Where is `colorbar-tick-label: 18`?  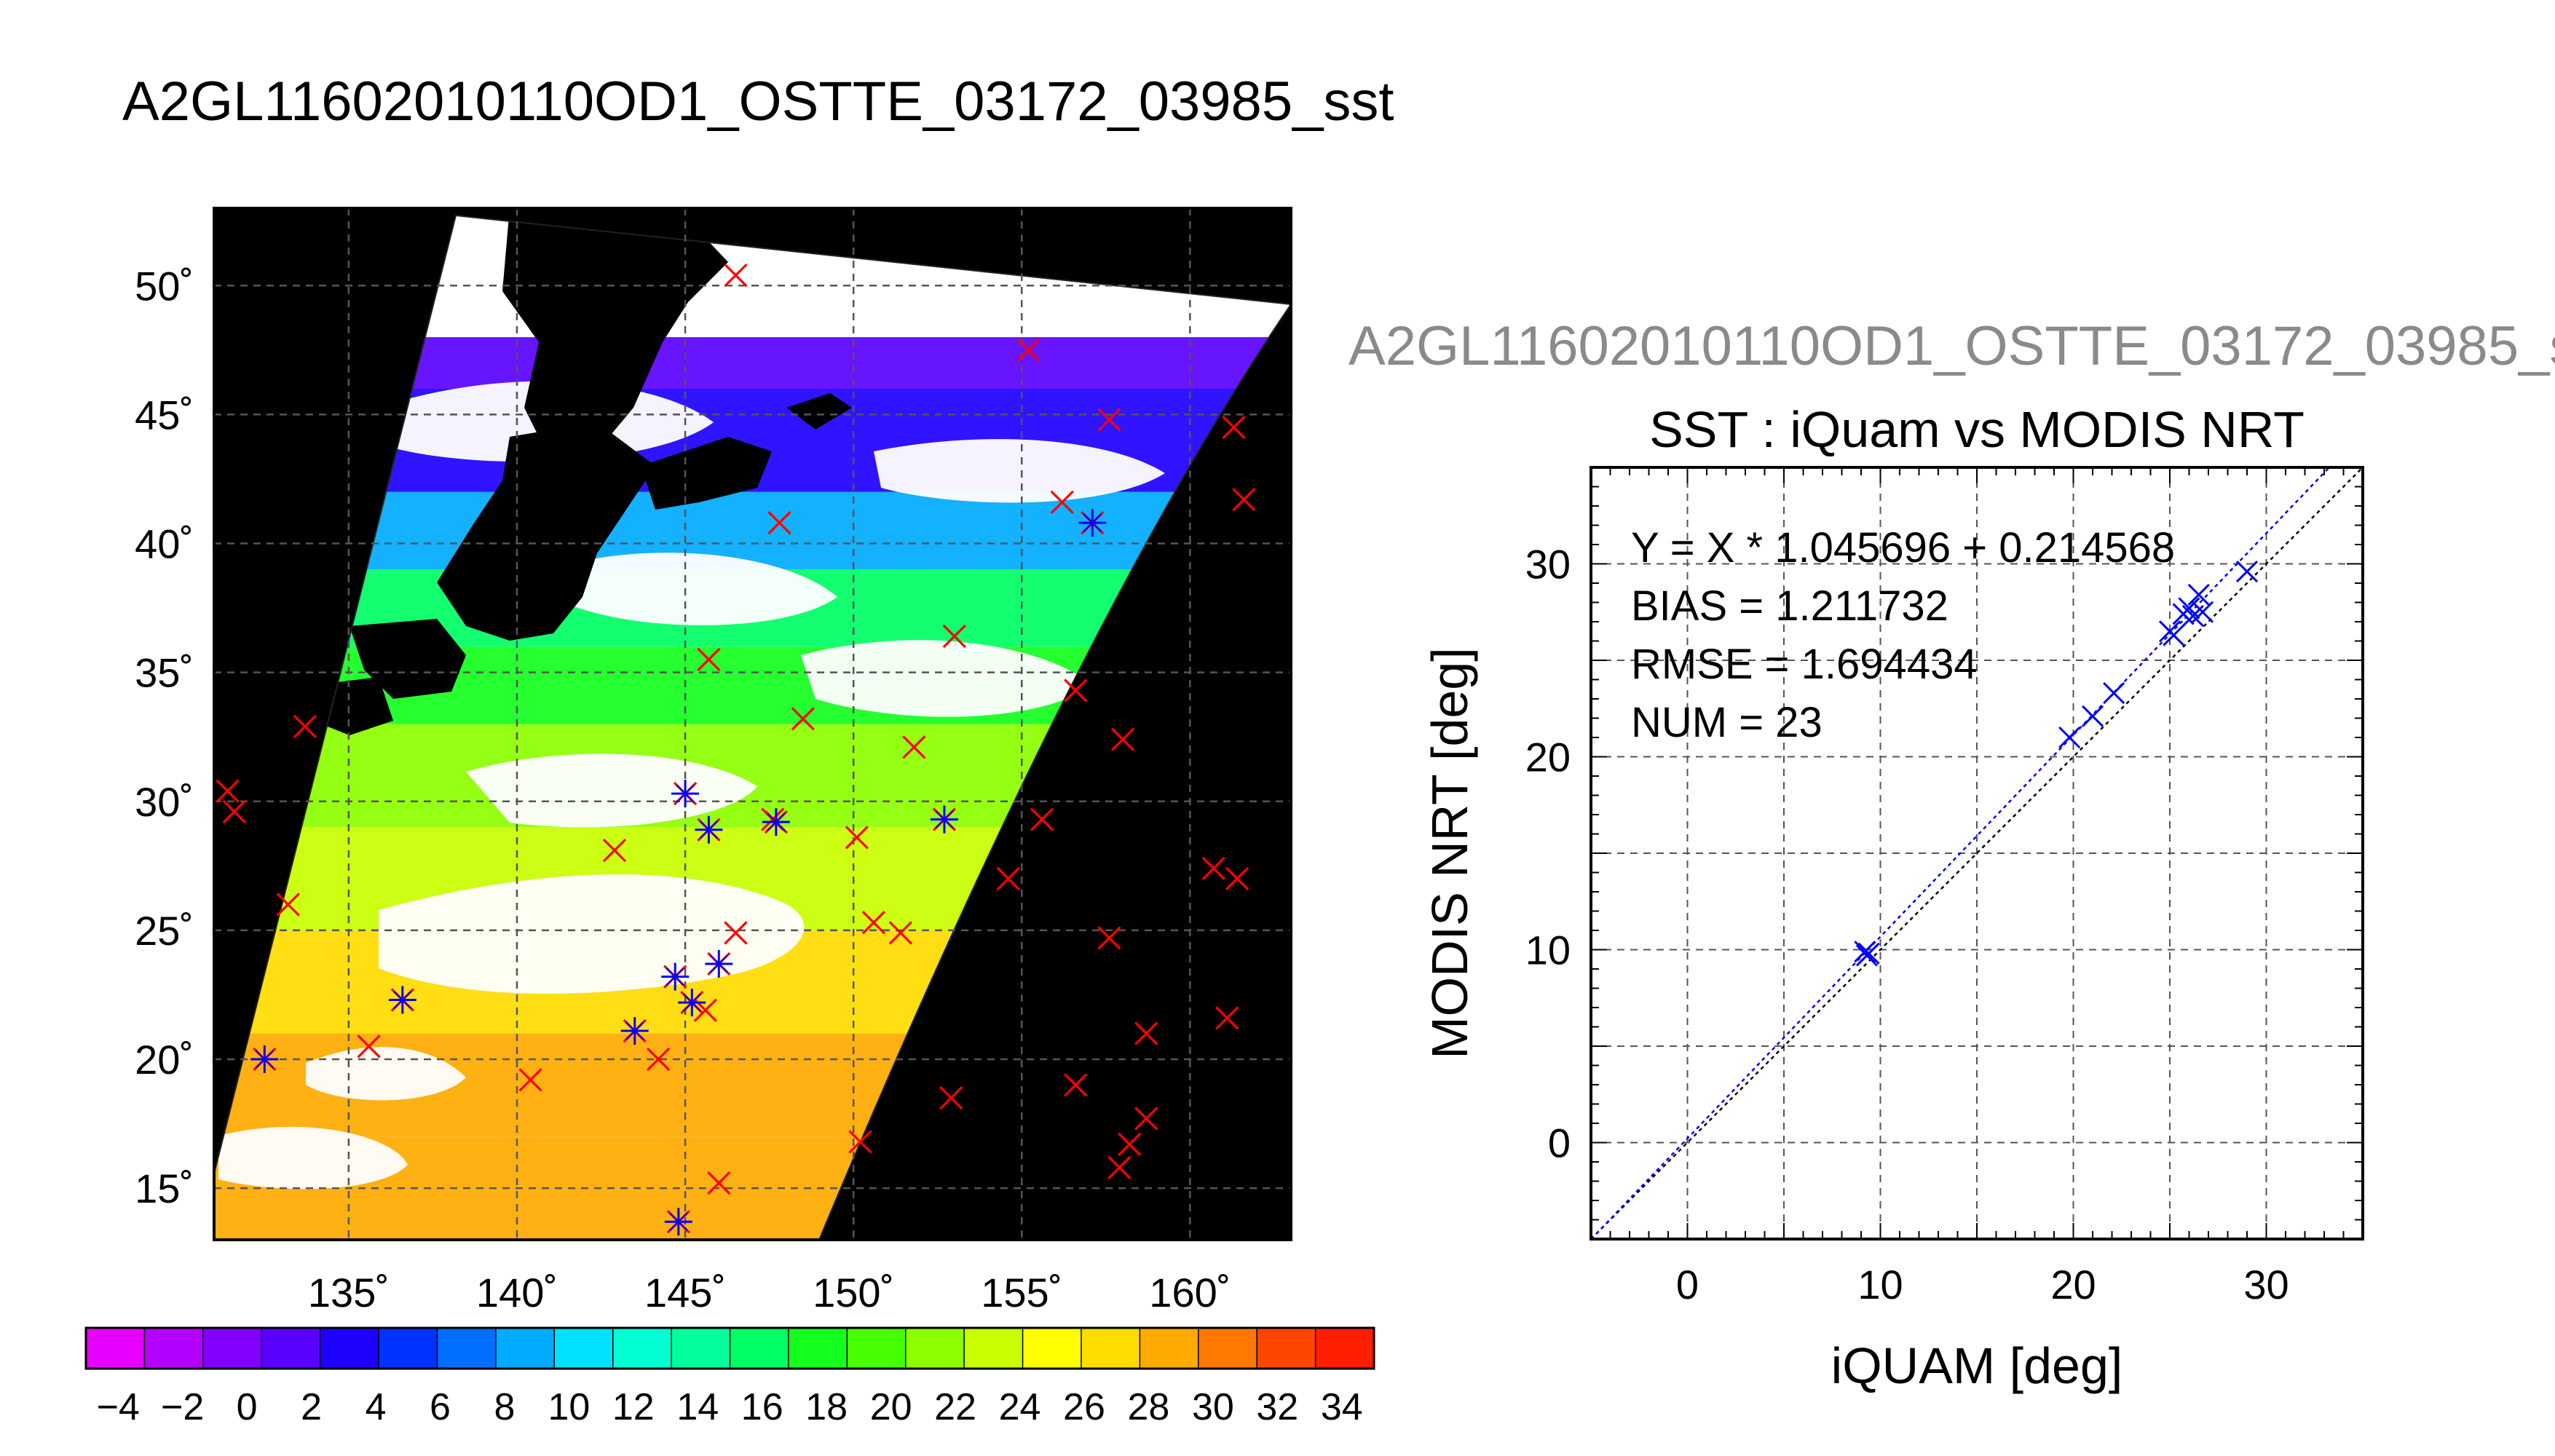 colorbar-tick-label: 18 is located at coordinates (826, 1407).